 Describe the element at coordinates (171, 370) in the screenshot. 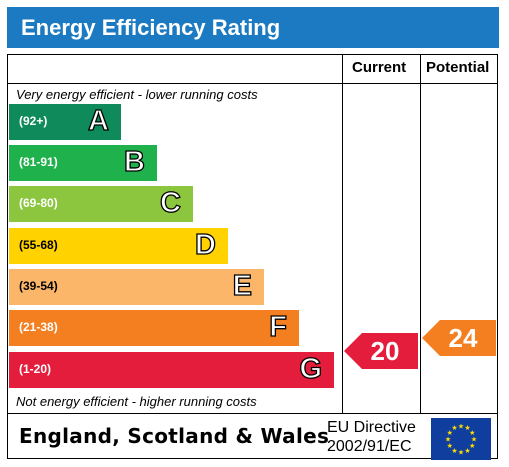

I see `band-g: (1-20) G` at that location.